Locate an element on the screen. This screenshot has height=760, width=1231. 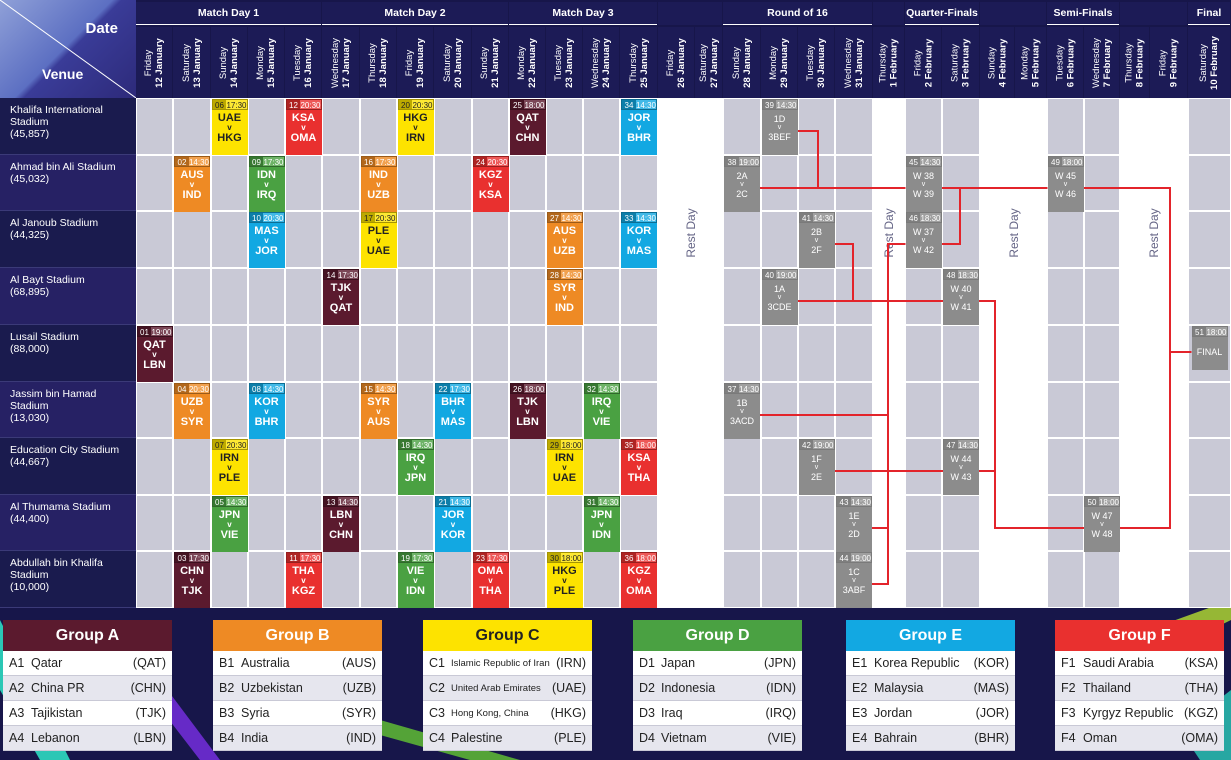
match-number: 04 is located at coordinates (182, 389).